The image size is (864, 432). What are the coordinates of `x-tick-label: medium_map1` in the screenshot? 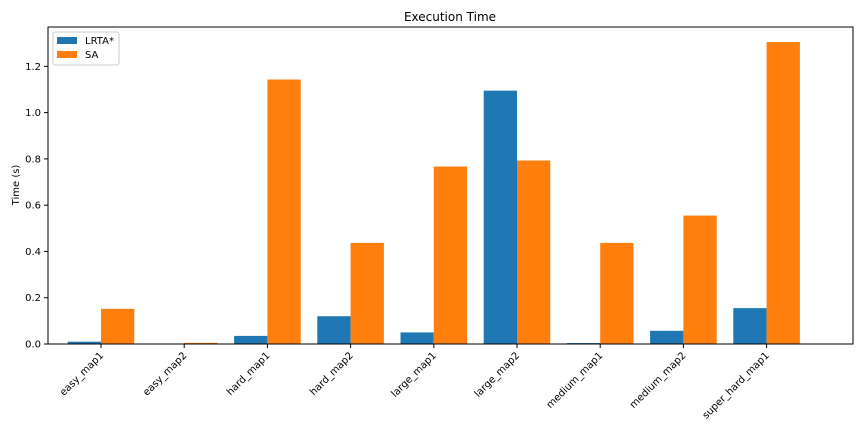 It's located at (575, 380).